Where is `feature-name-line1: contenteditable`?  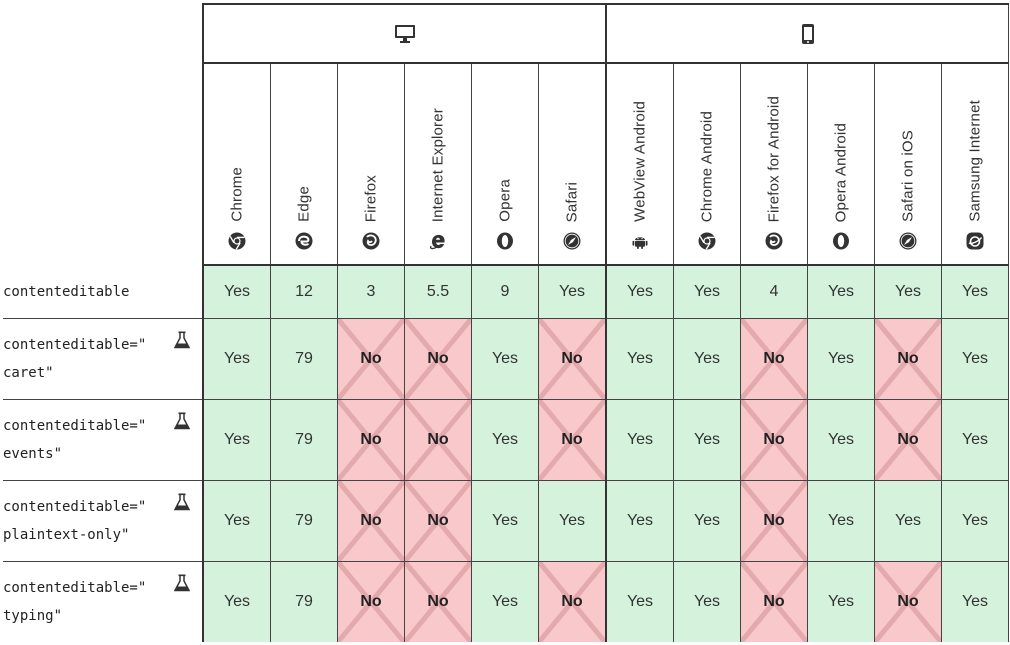
feature-name-line1: contenteditable is located at coordinates (66, 291).